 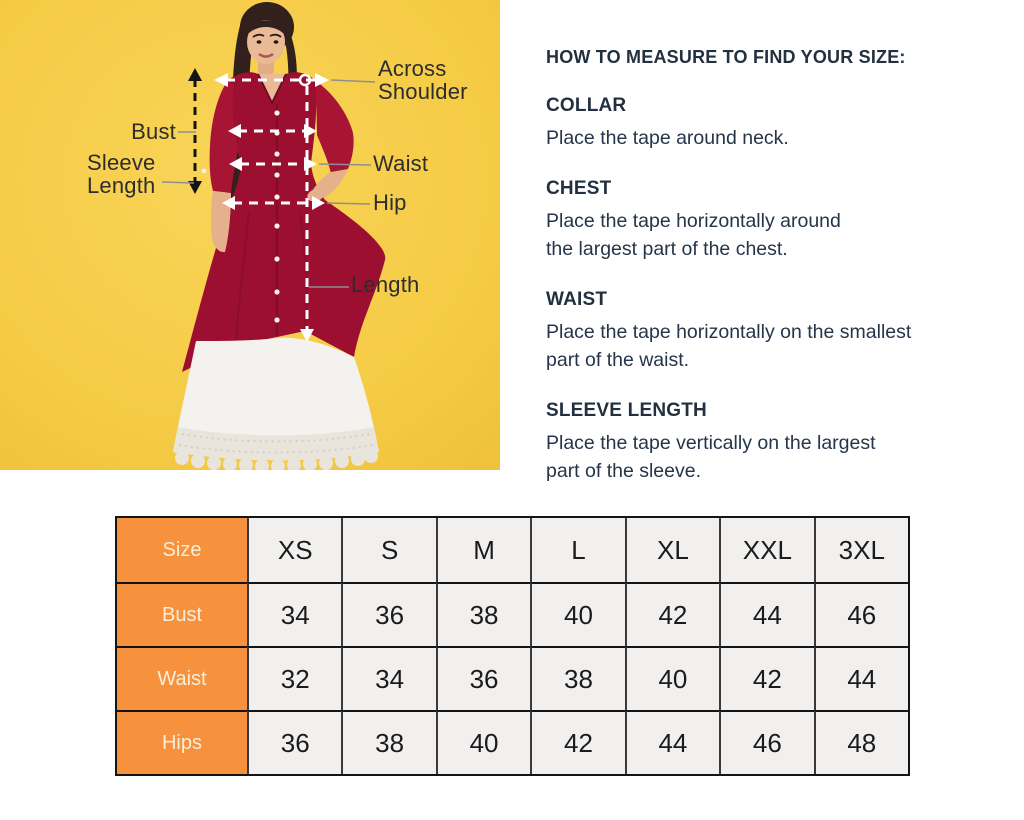 What do you see at coordinates (388, 678) in the screenshot?
I see `waist-value: 34` at bounding box center [388, 678].